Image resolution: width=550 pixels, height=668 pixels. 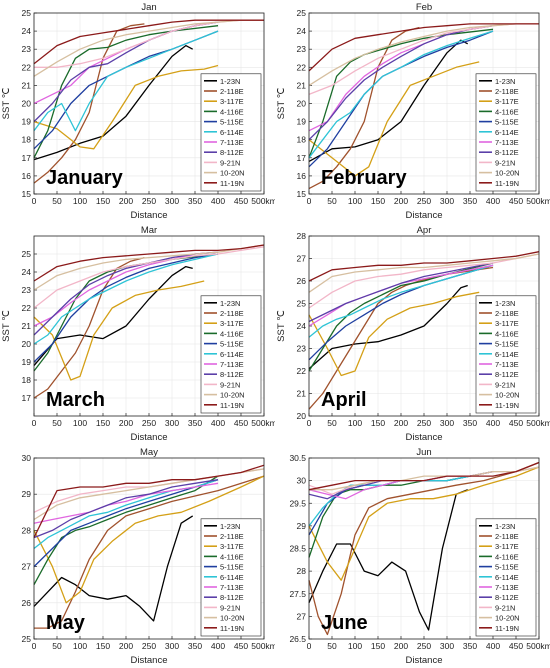 What do you see at coordinates (507, 354) in the screenshot?
I see `legend-entry: 6-114E` at bounding box center [507, 354].